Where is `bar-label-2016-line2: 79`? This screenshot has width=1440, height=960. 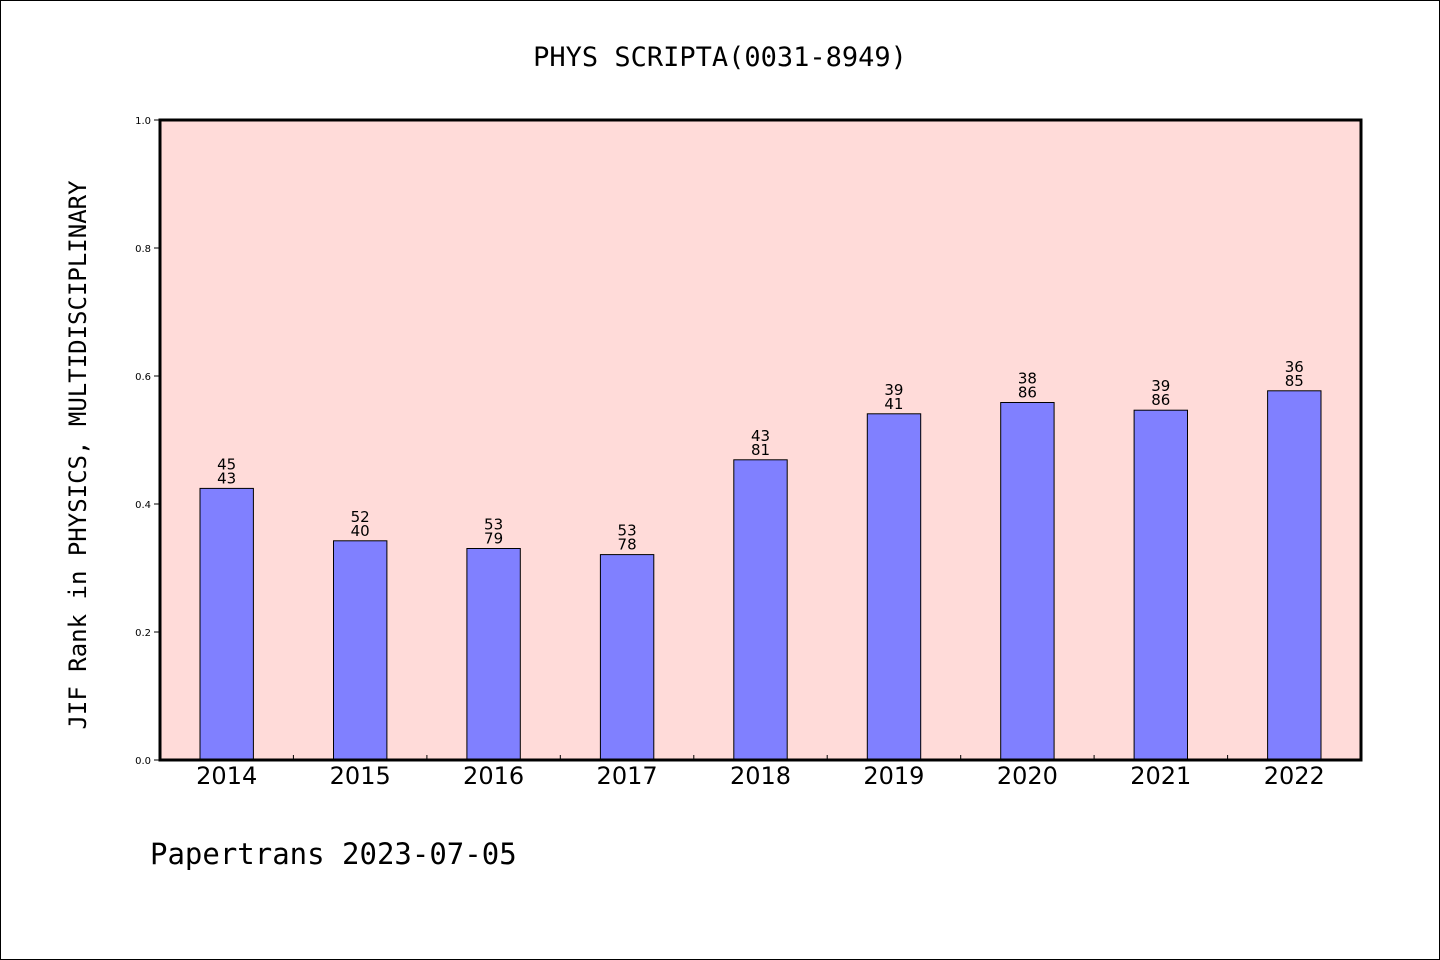
bar-label-2016-line2: 79 is located at coordinates (493, 539).